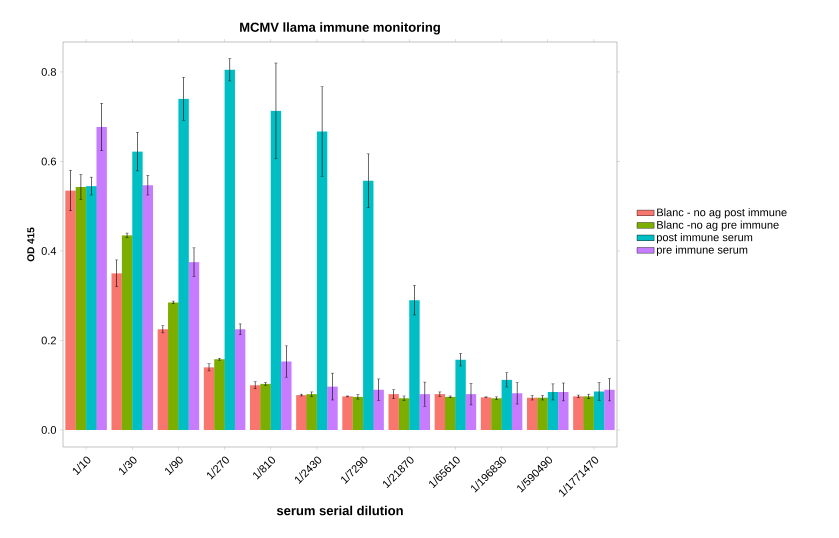 This screenshot has height=538, width=839. I want to click on chart-title: MCMV llama immune monitoring, so click(340, 28).